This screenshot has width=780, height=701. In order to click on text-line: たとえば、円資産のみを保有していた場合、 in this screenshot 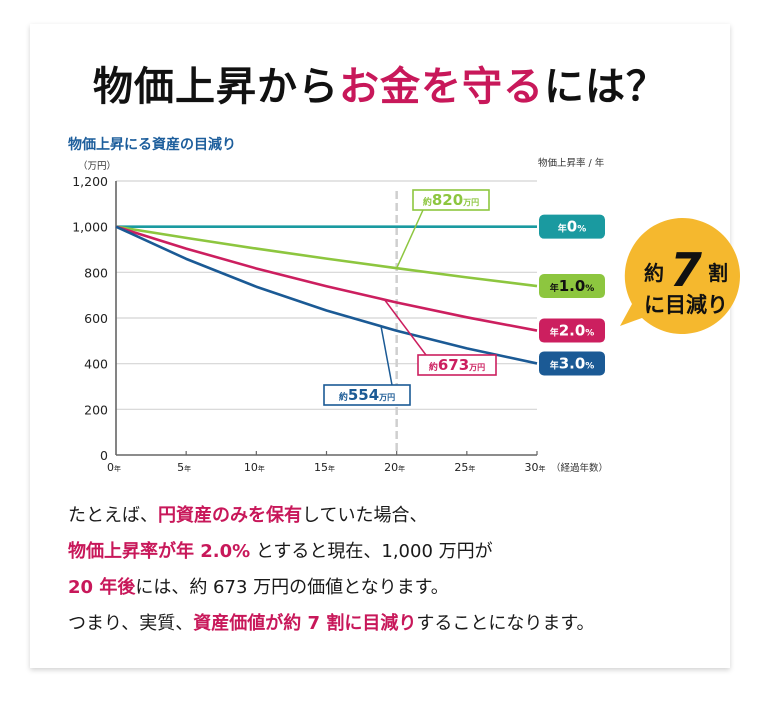, I will do `click(393, 516)`.